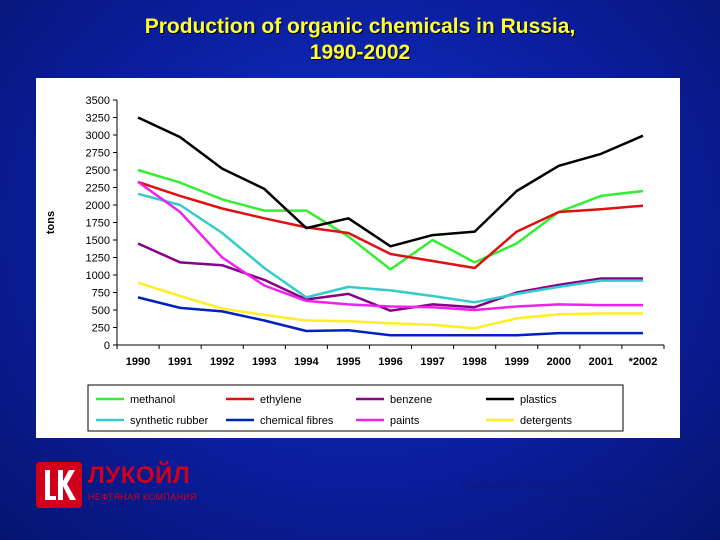 The width and height of the screenshot is (720, 540). I want to click on series-line-synthetic-rubber, so click(390, 248).